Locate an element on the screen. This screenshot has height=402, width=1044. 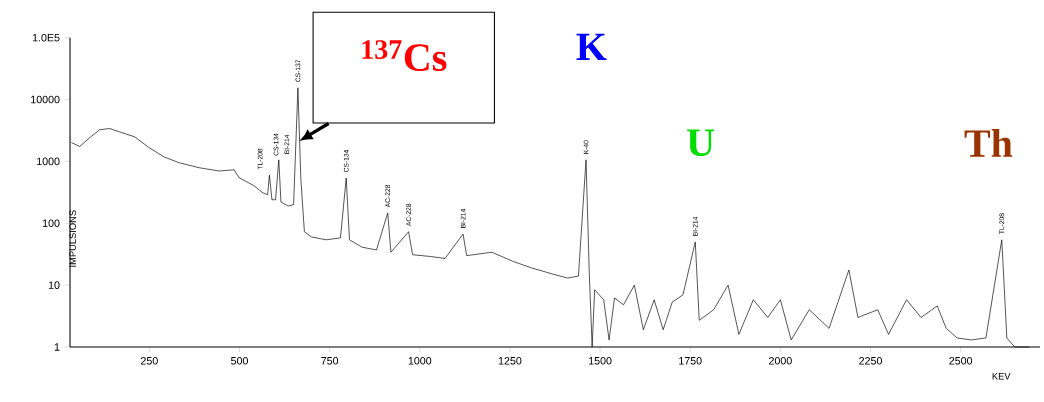
x-tick-label: 2500 is located at coordinates (961, 361).